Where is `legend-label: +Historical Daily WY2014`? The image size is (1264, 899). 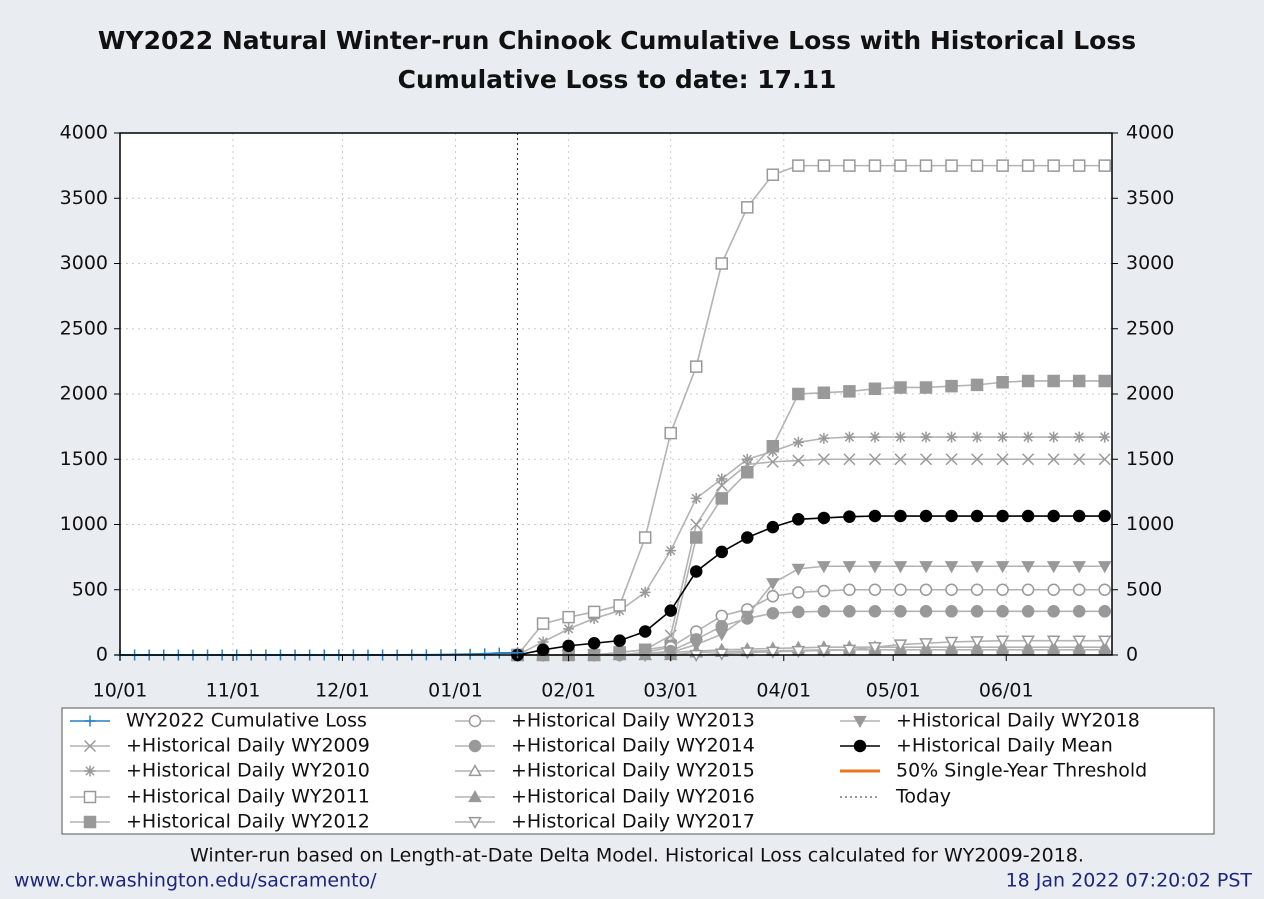 legend-label: +Historical Daily WY2014 is located at coordinates (633, 746).